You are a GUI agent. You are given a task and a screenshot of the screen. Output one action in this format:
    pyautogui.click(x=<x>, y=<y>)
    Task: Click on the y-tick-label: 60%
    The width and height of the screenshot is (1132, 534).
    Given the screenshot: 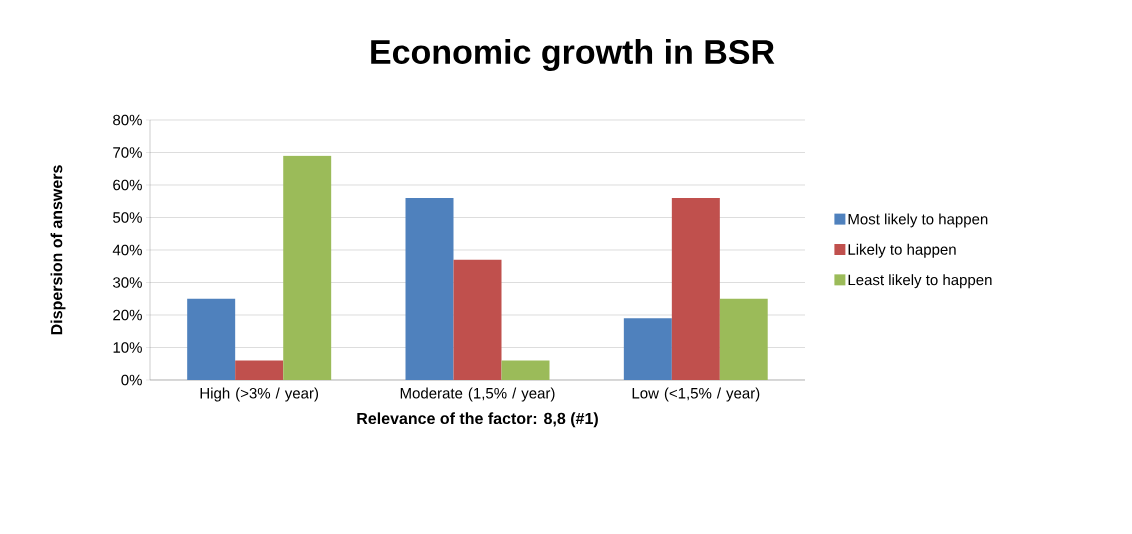 What is the action you would take?
    pyautogui.click(x=127, y=185)
    